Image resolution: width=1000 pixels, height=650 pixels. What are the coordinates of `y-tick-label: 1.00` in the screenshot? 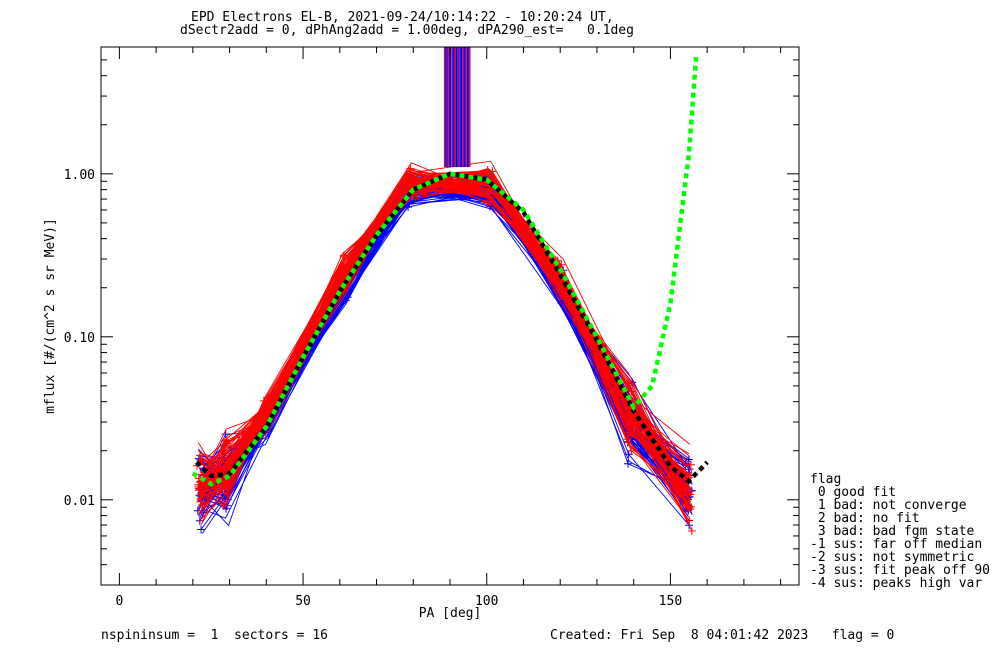 It's located at (79, 175).